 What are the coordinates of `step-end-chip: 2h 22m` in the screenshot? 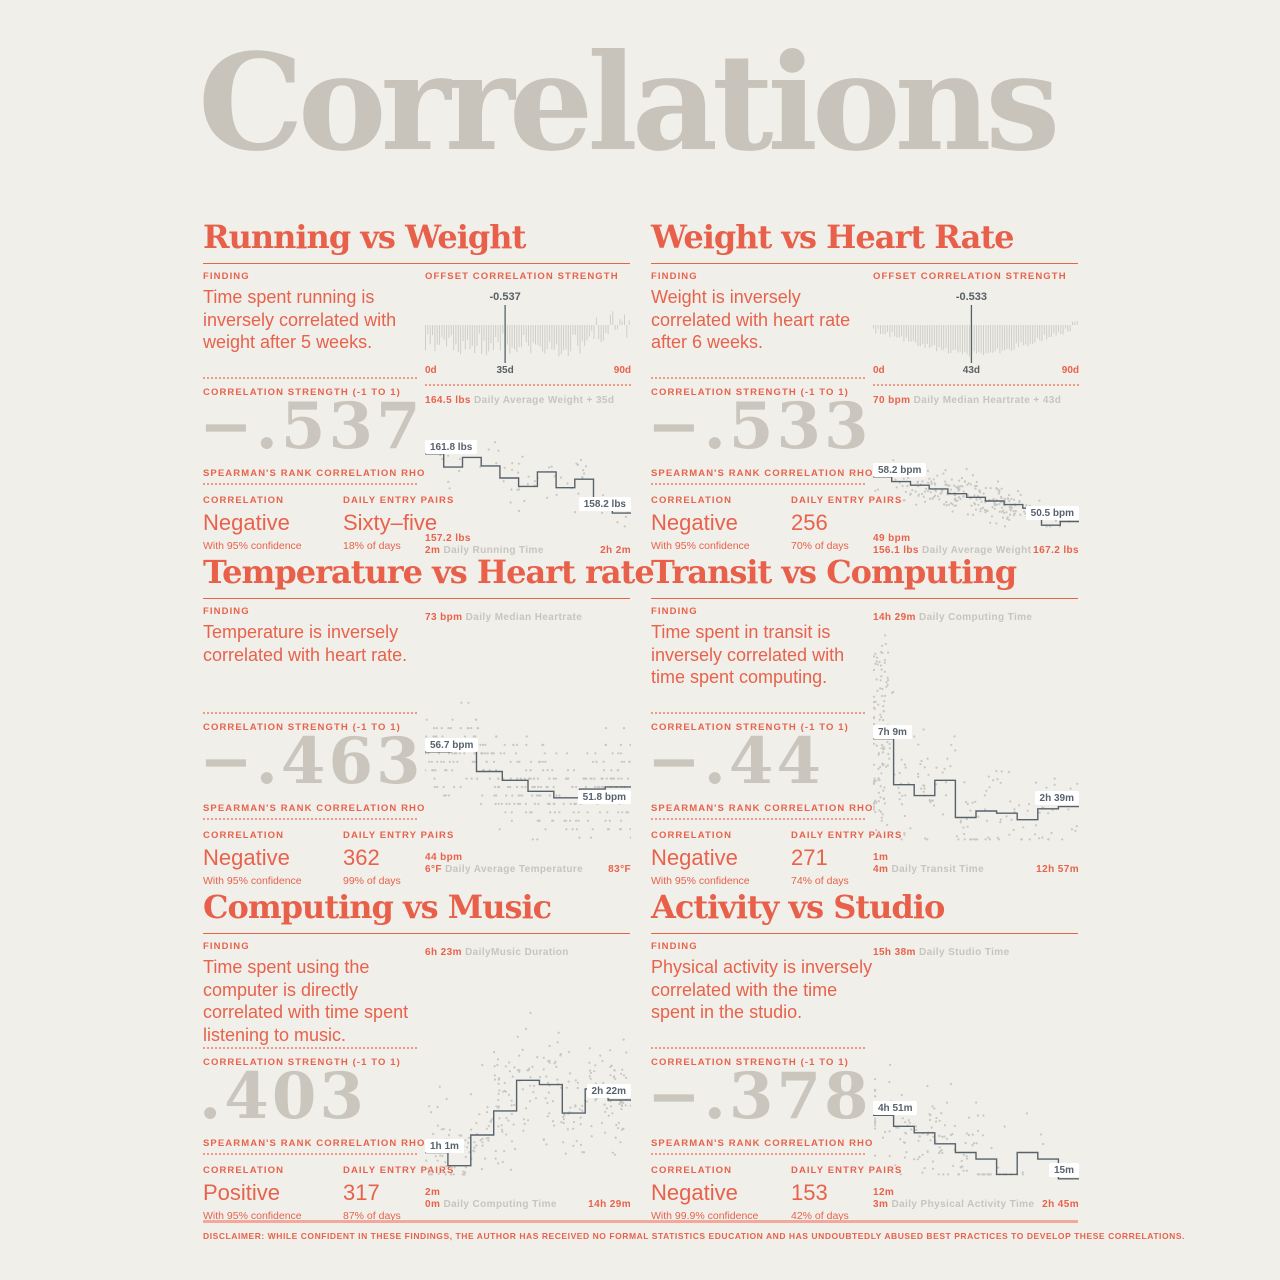 It's located at (608, 1090).